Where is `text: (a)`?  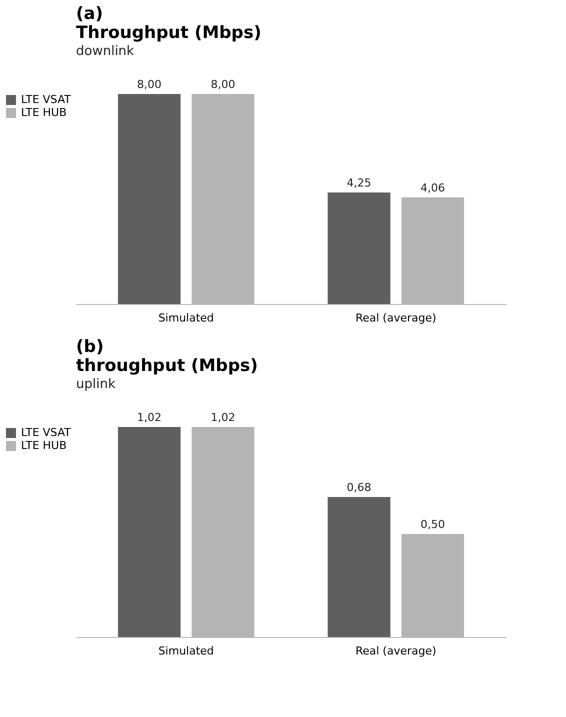
text: (a) is located at coordinates (90, 14).